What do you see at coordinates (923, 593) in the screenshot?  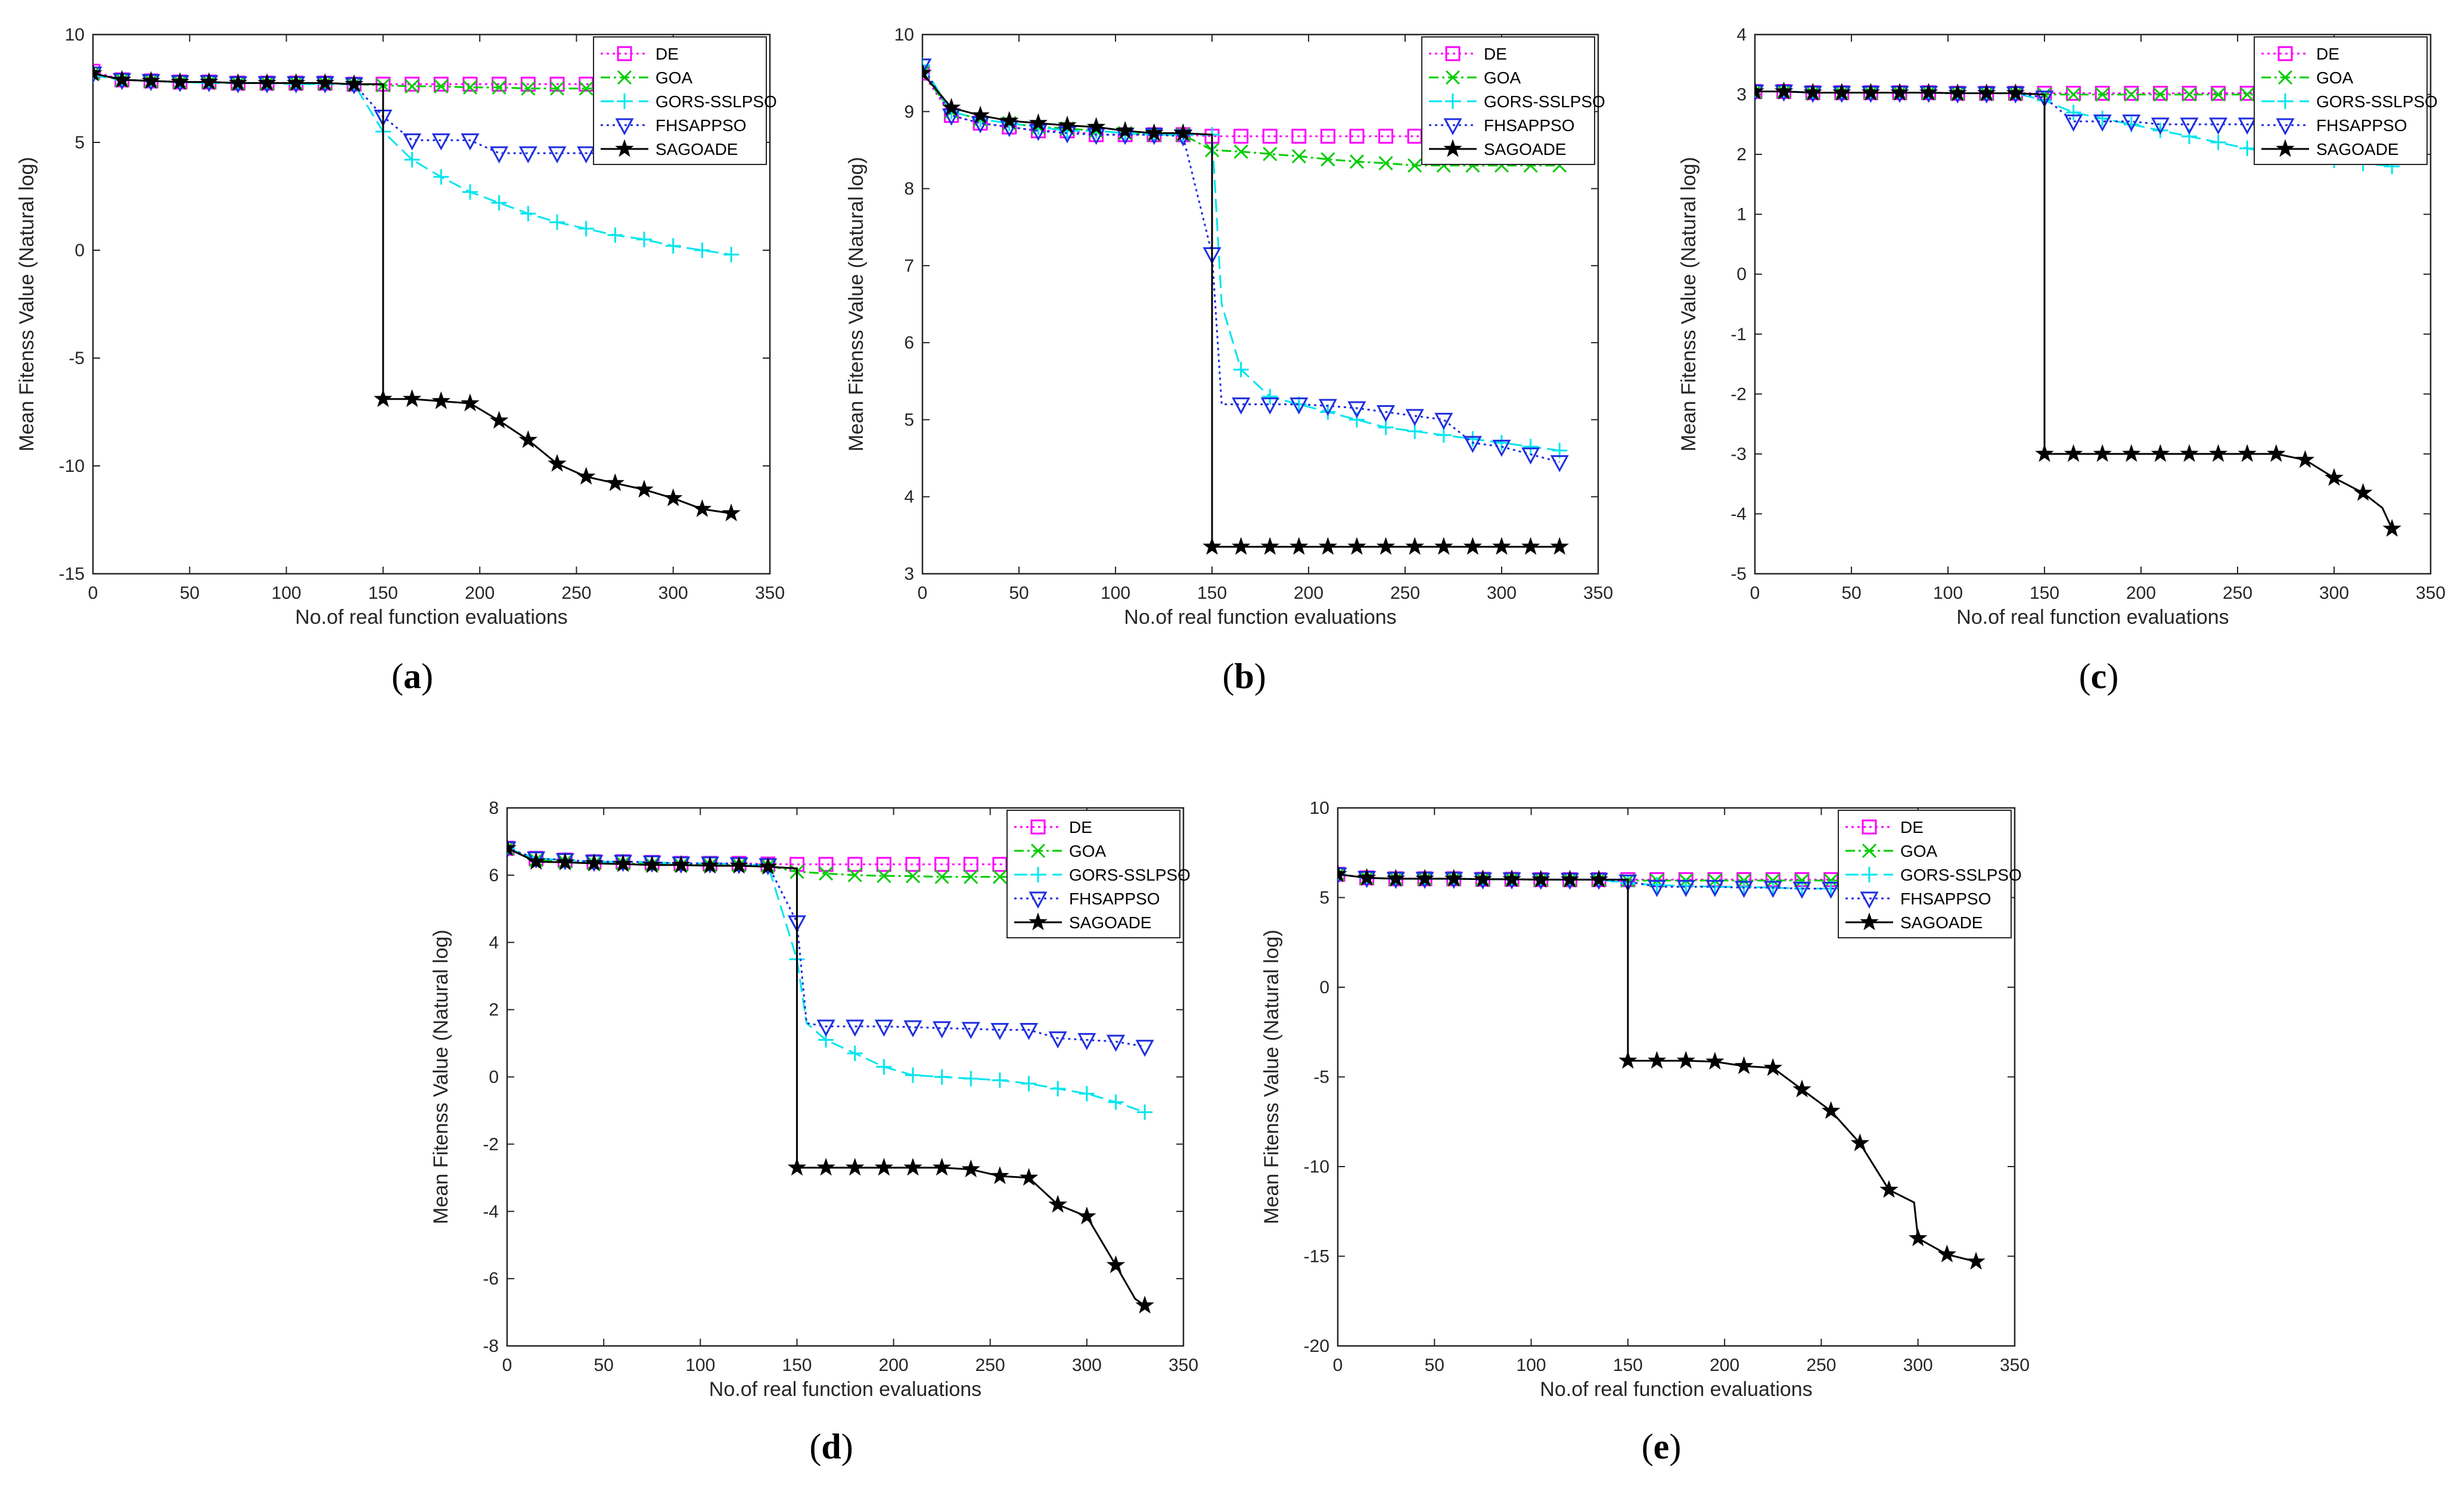 I see `panel-b-x-tick-label: 0` at bounding box center [923, 593].